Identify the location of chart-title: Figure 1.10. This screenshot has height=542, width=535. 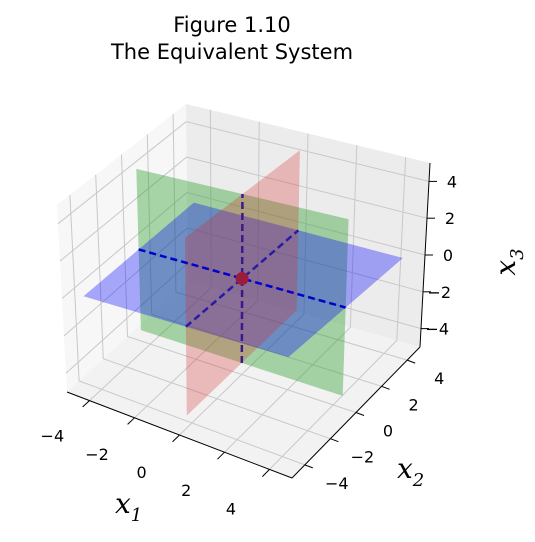
(232, 25).